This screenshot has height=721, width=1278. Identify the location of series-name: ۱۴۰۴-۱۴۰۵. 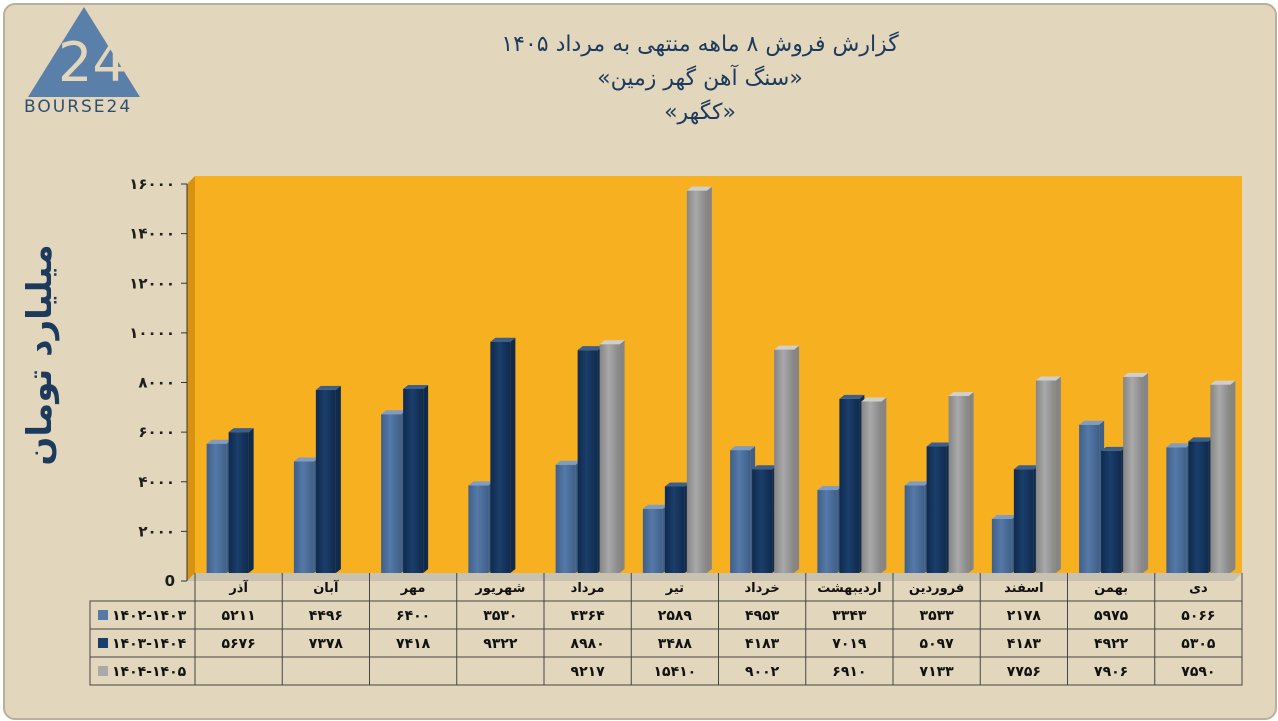
(149, 672).